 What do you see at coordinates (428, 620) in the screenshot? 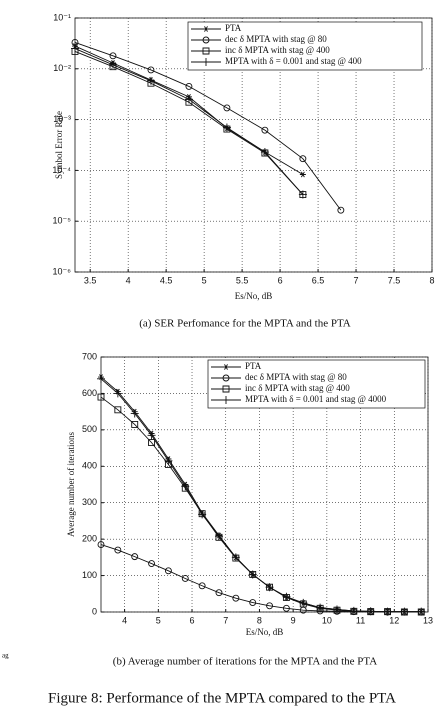
I see `x-tick-label: 13` at bounding box center [428, 620].